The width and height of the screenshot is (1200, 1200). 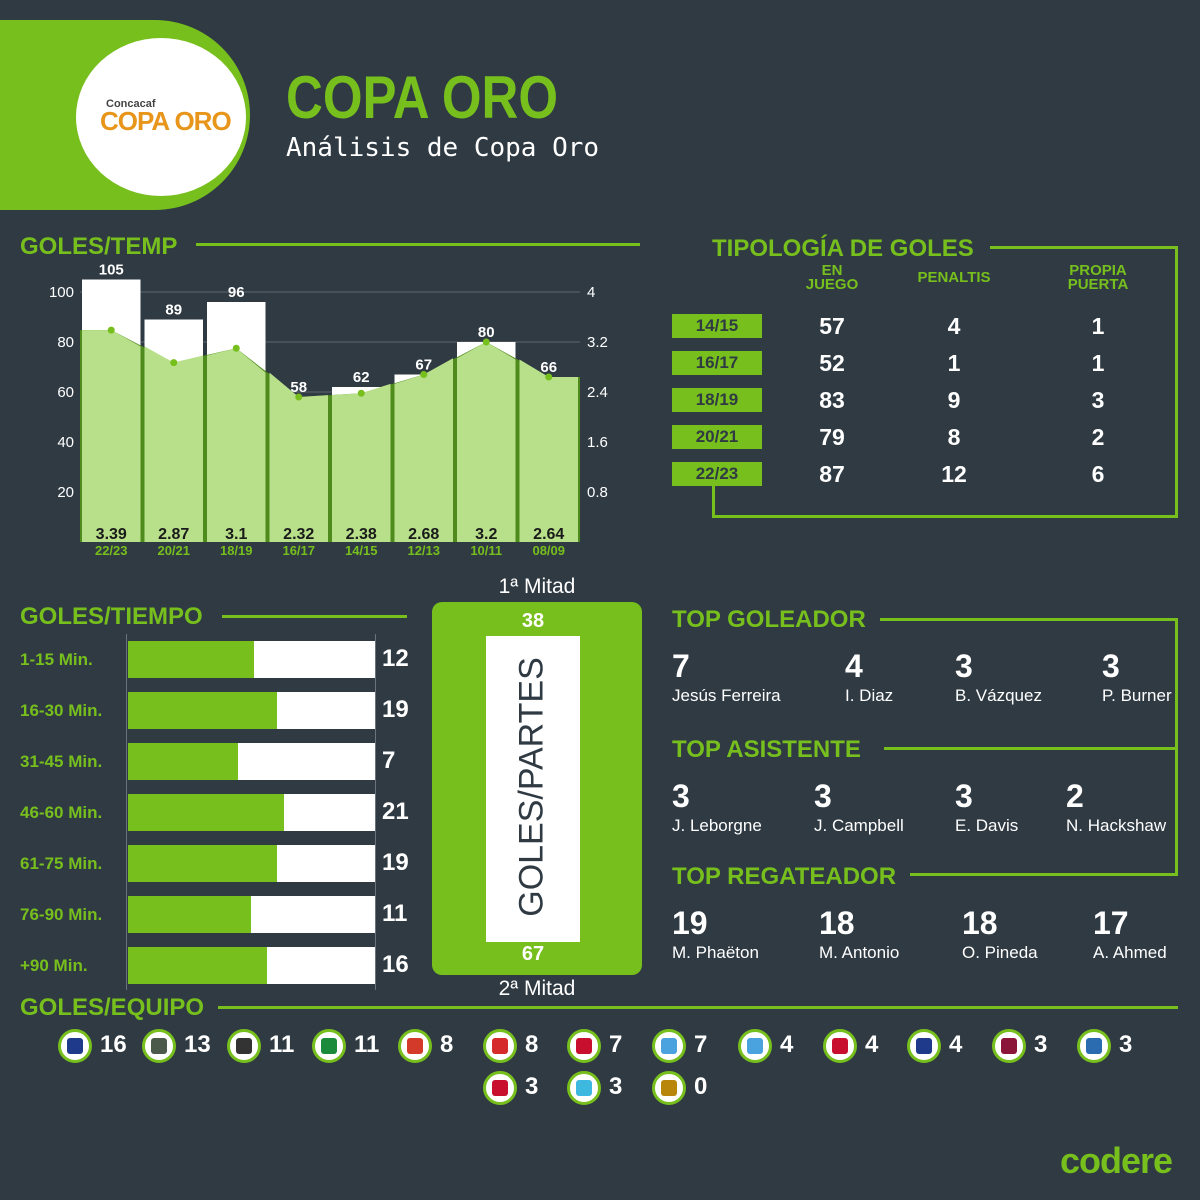 I want to click on y-tick-left: 40, so click(x=65, y=442).